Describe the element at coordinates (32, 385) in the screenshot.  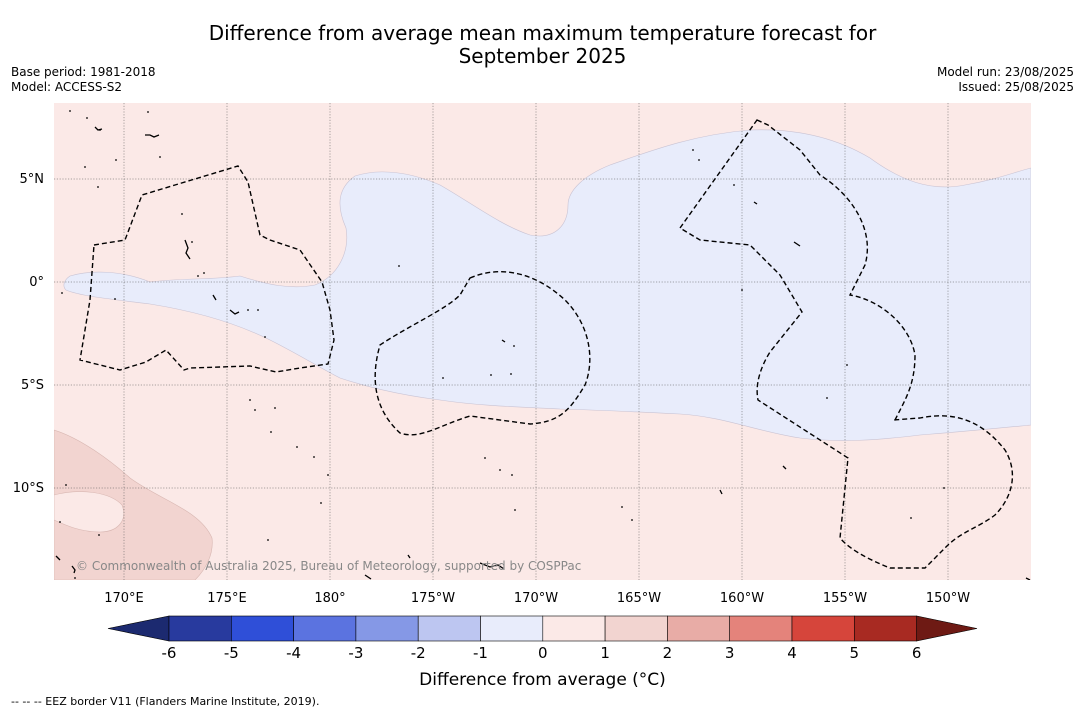
I see `lat-label: 5°S` at that location.